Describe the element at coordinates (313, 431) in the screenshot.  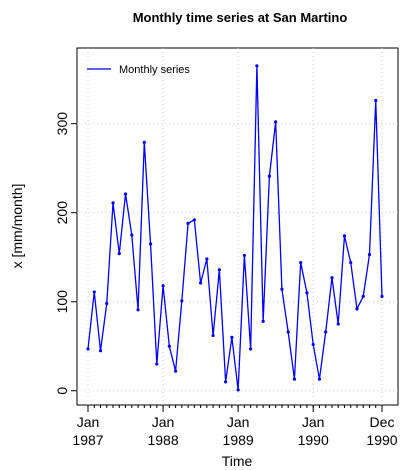
I see `x-tick-label: Jan 1990` at that location.